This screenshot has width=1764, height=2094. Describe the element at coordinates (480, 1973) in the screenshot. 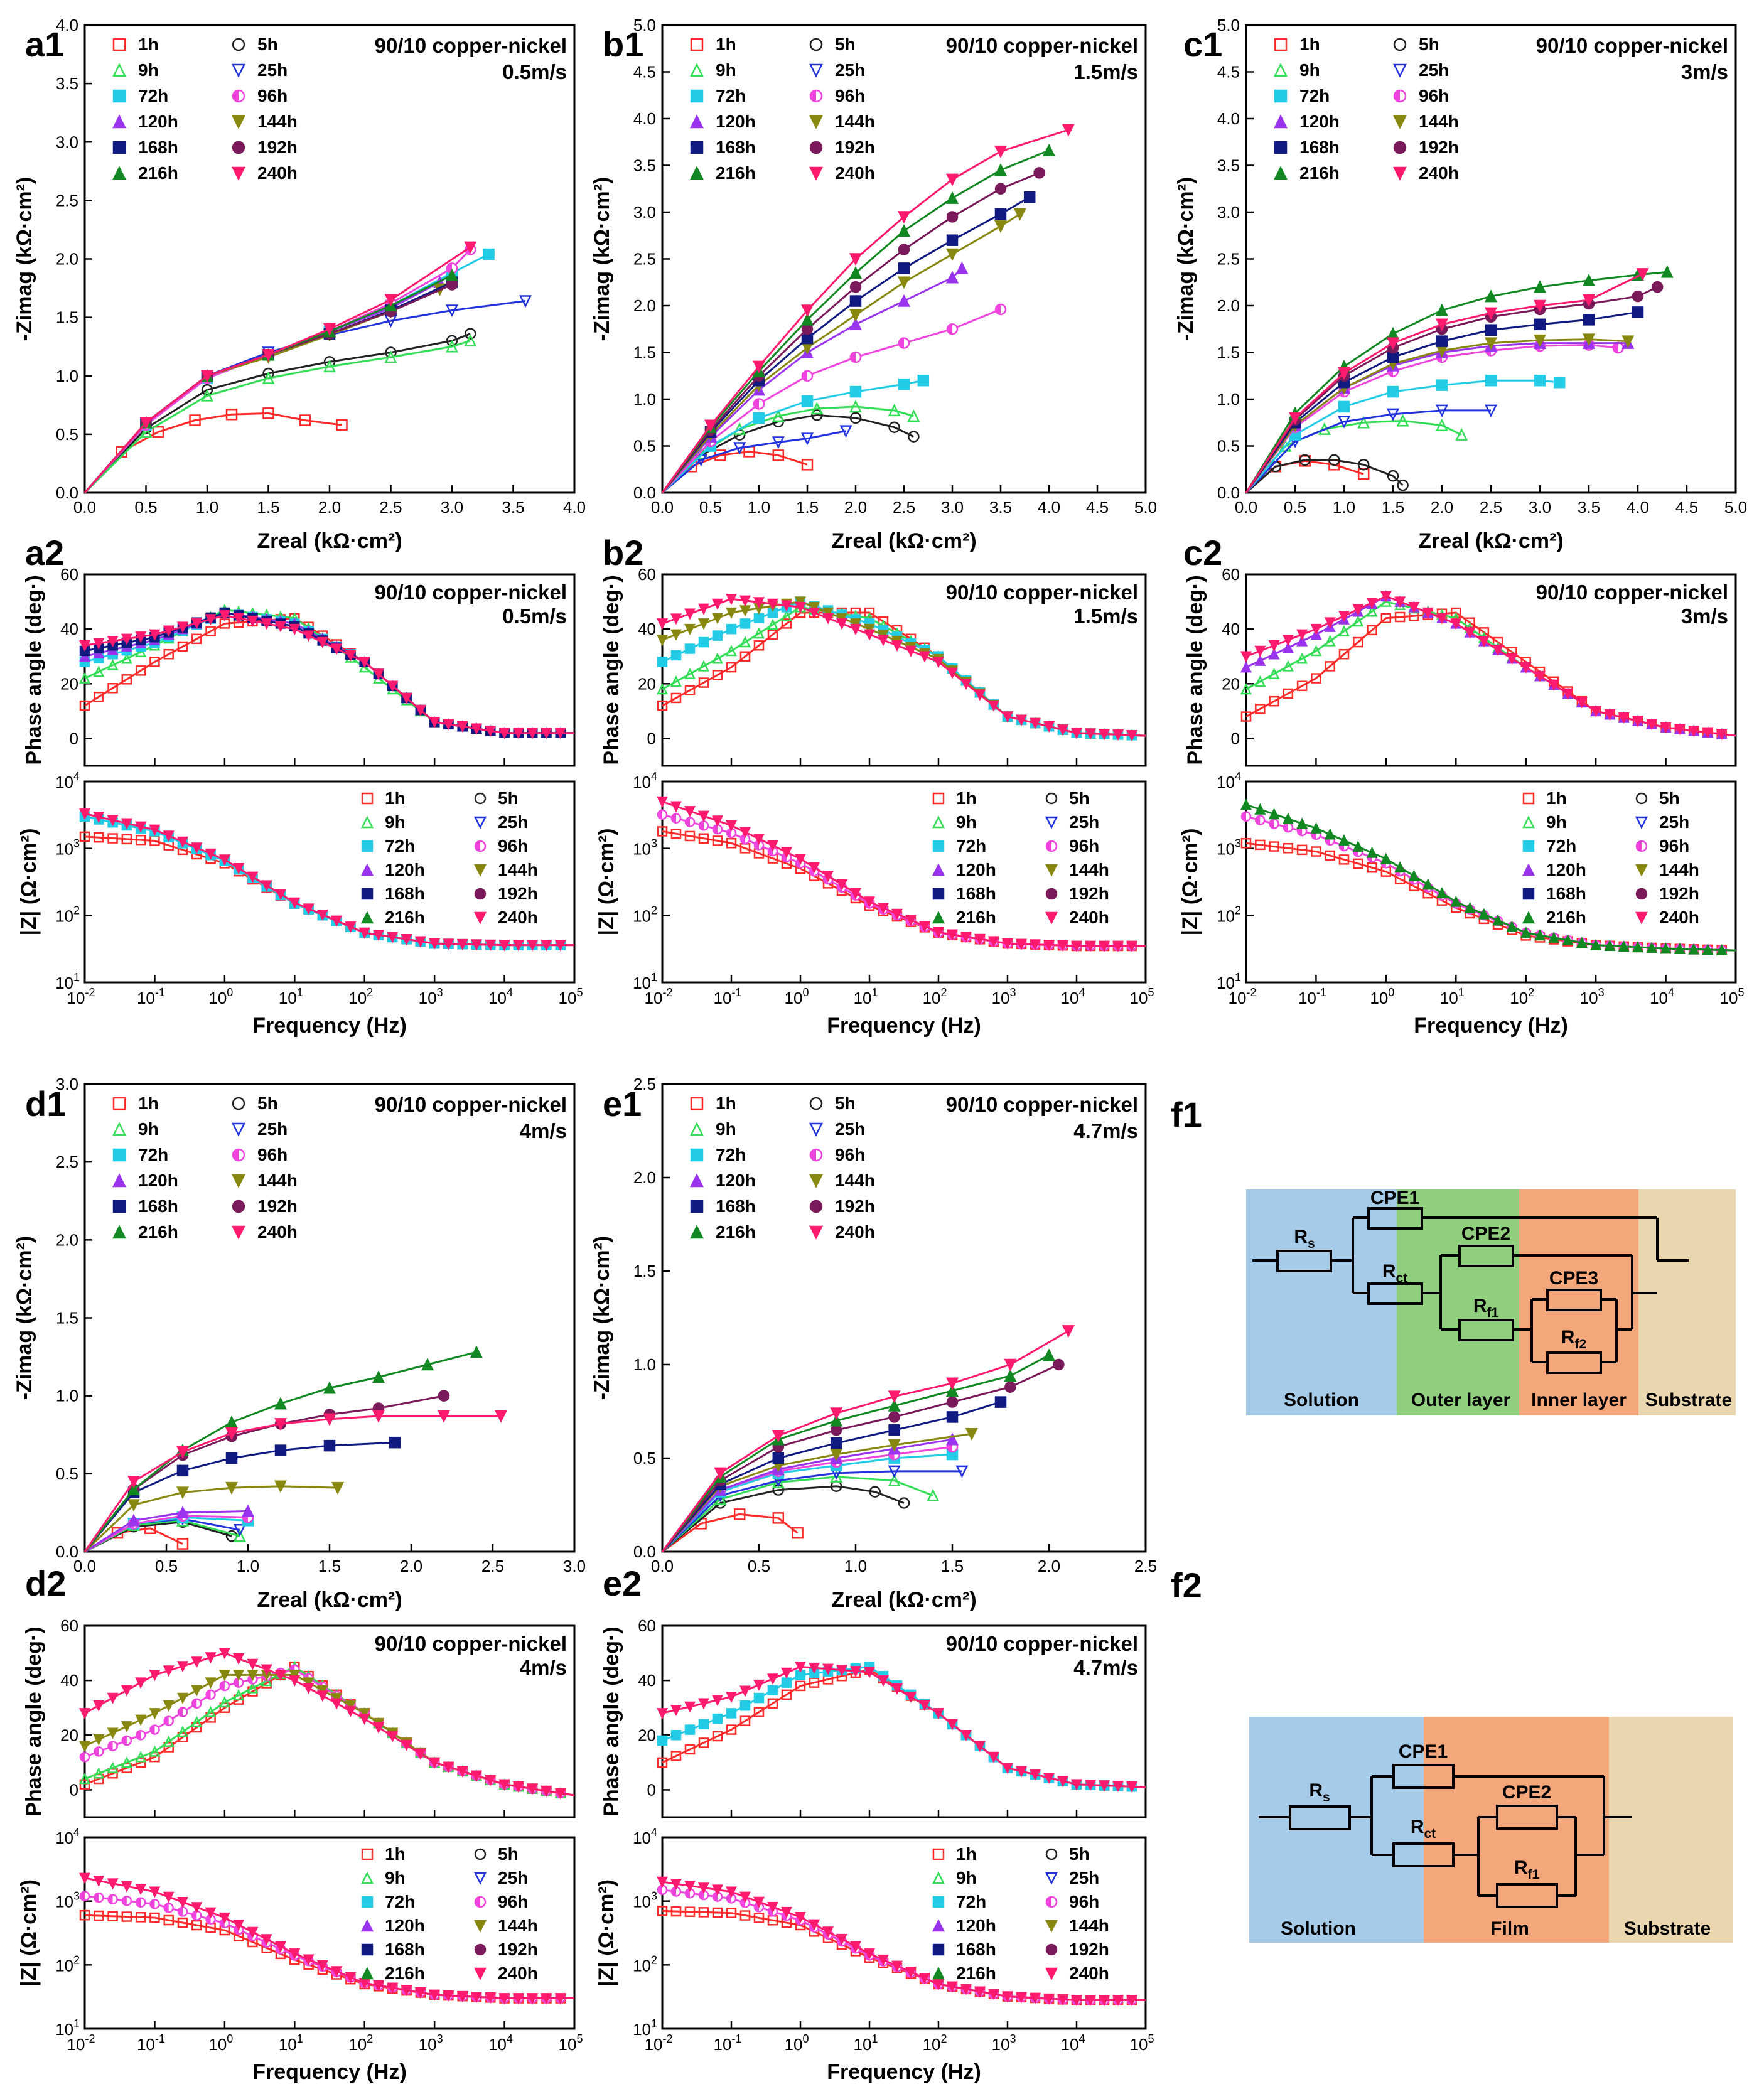

I see `legend-marker-240h` at that location.